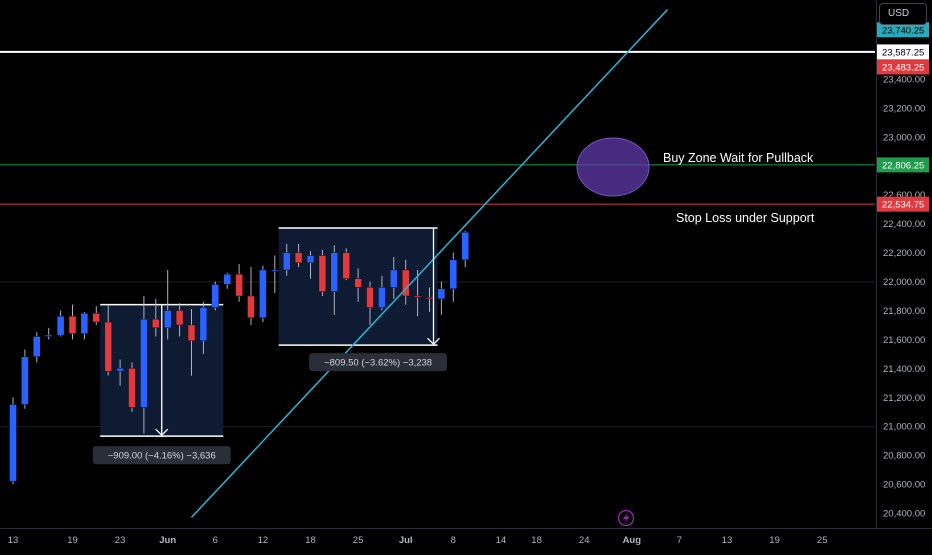  Describe the element at coordinates (904, 282) in the screenshot. I see `price-tick-label: 22,000.00` at that location.